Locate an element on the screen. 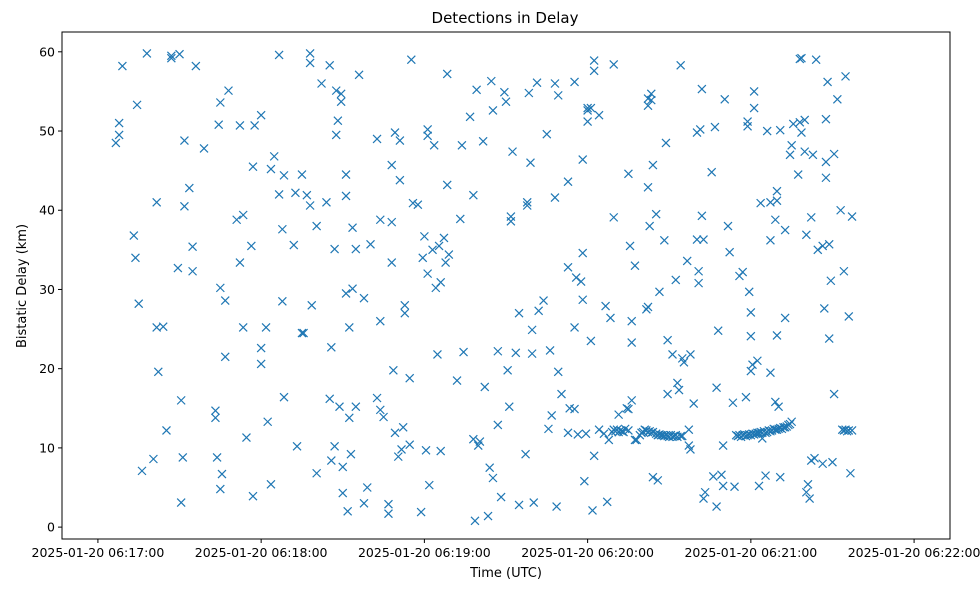 This screenshot has width=980, height=590. chart-title: Detections in Delay is located at coordinates (505, 18).